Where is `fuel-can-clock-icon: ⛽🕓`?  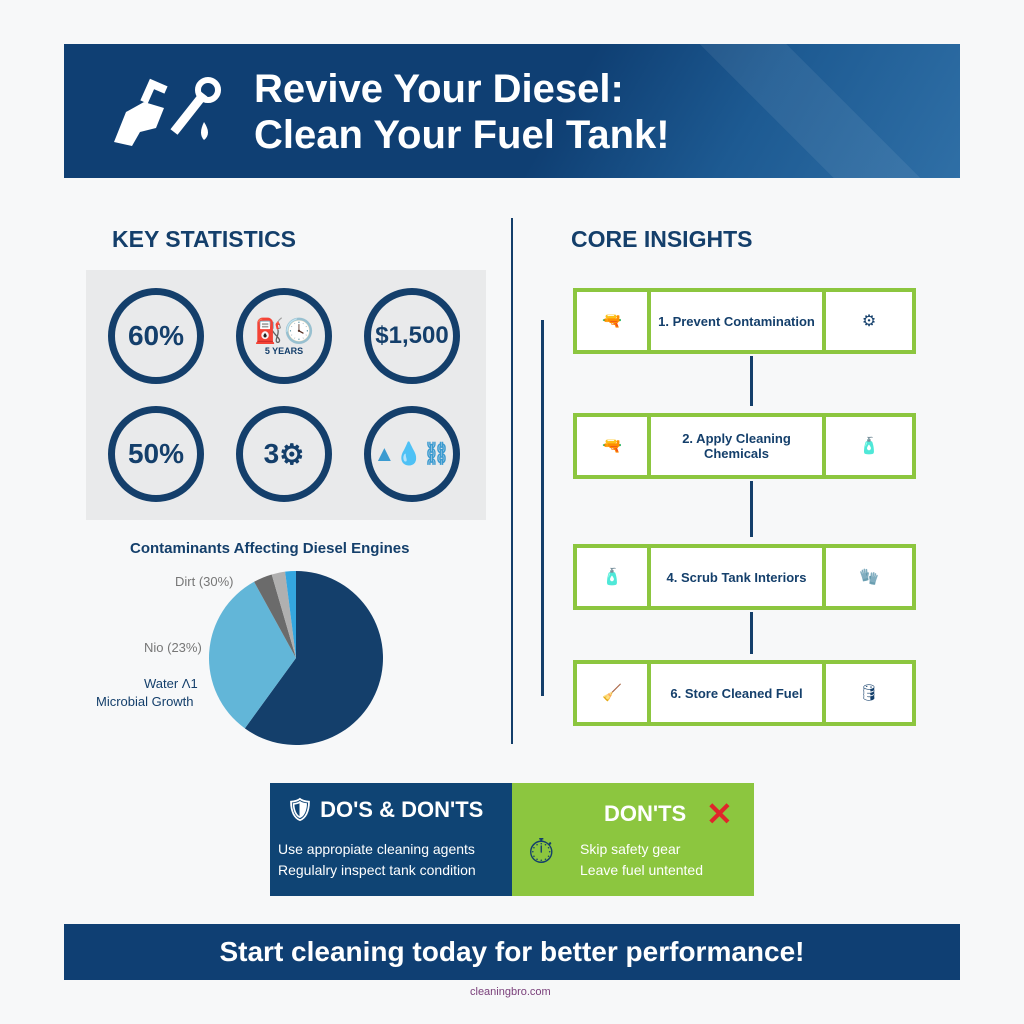 fuel-can-clock-icon: ⛽🕓 is located at coordinates (284, 331).